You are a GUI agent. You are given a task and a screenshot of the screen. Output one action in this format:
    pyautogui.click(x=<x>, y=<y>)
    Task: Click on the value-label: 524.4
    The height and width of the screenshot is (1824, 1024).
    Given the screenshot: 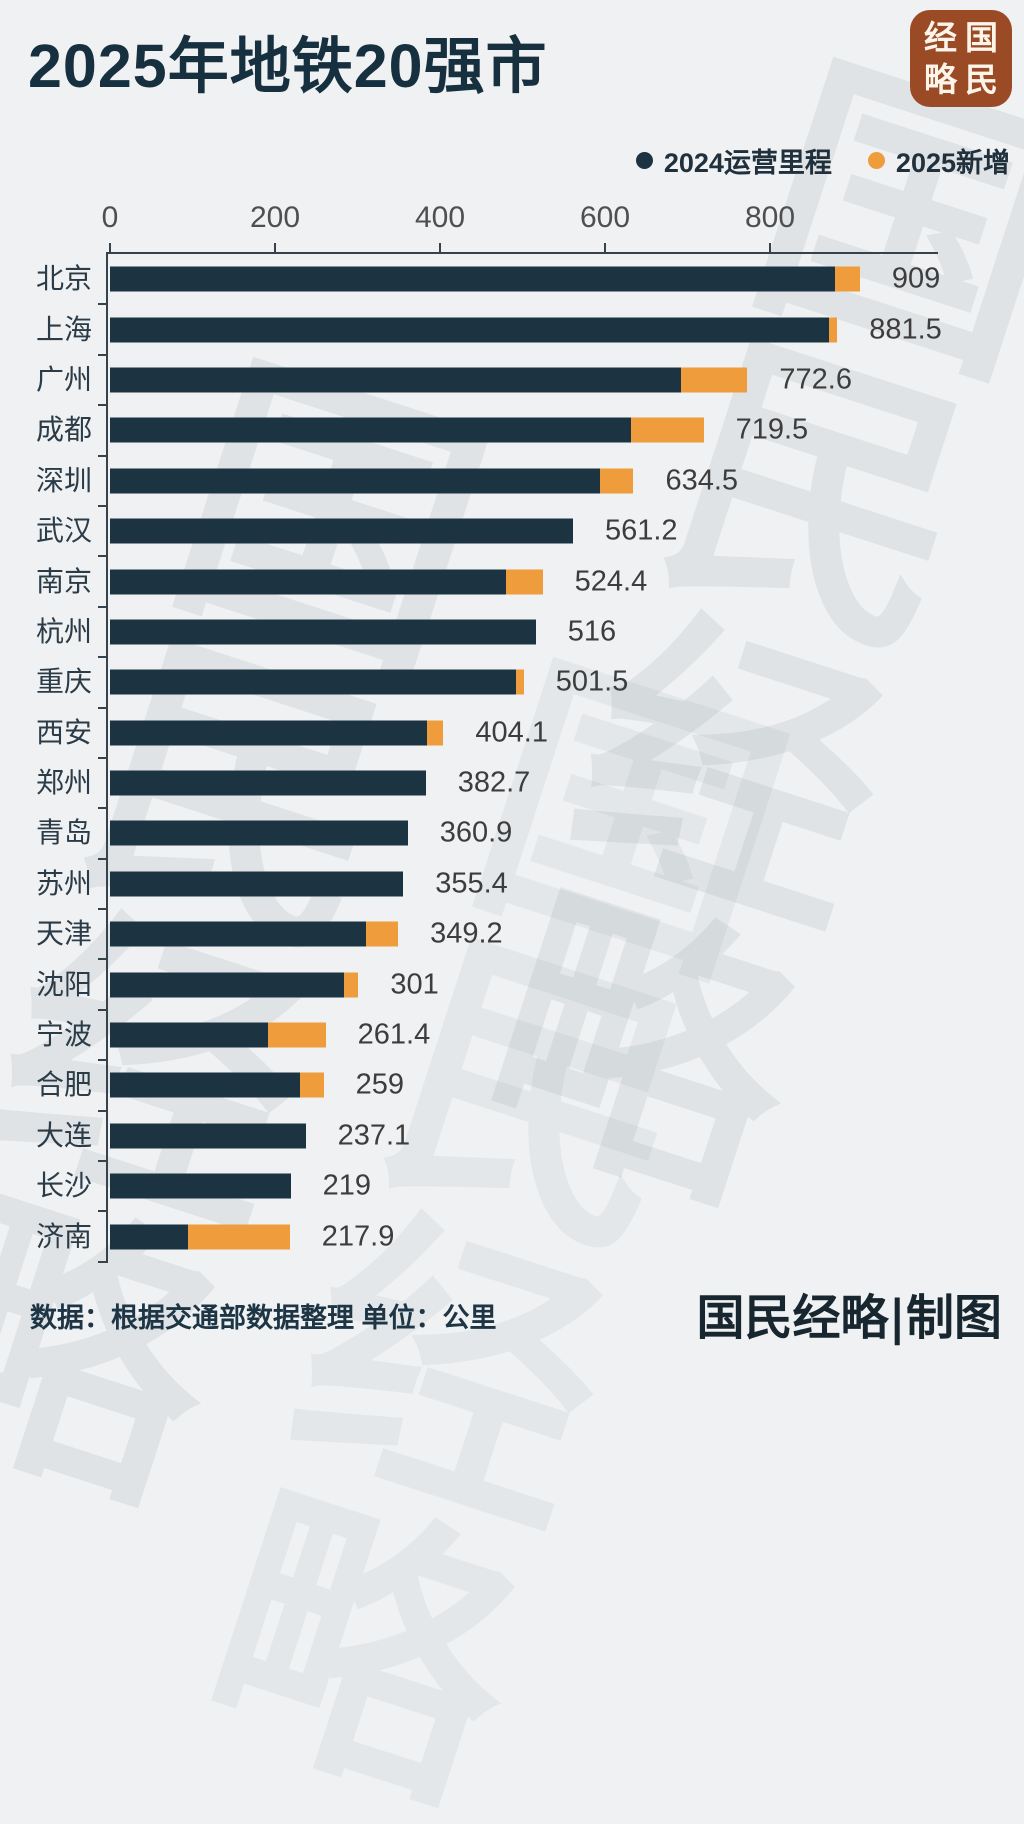 What is the action you would take?
    pyautogui.click(x=611, y=581)
    